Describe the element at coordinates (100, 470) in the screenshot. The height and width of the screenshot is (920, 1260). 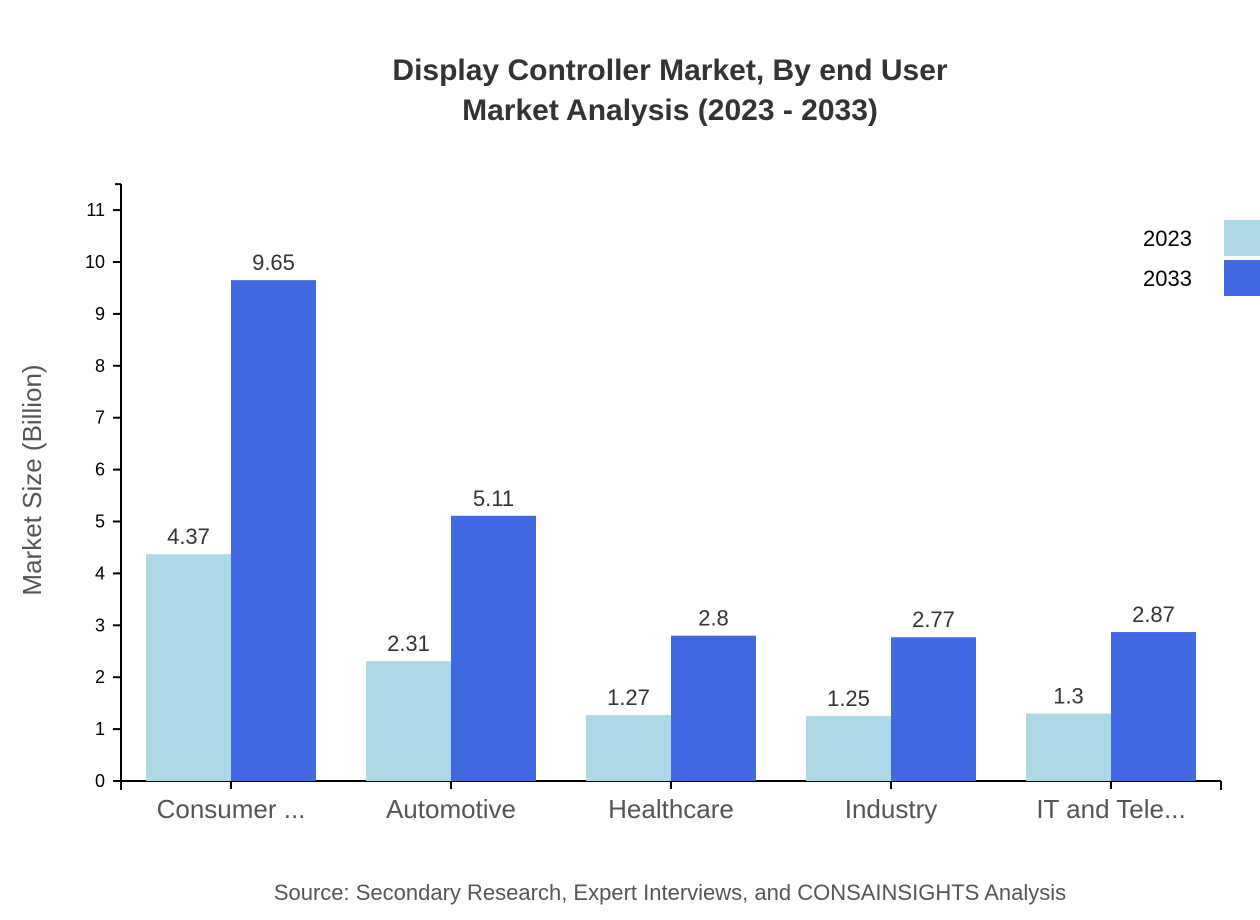
I see `y-tick-label: 6` at that location.